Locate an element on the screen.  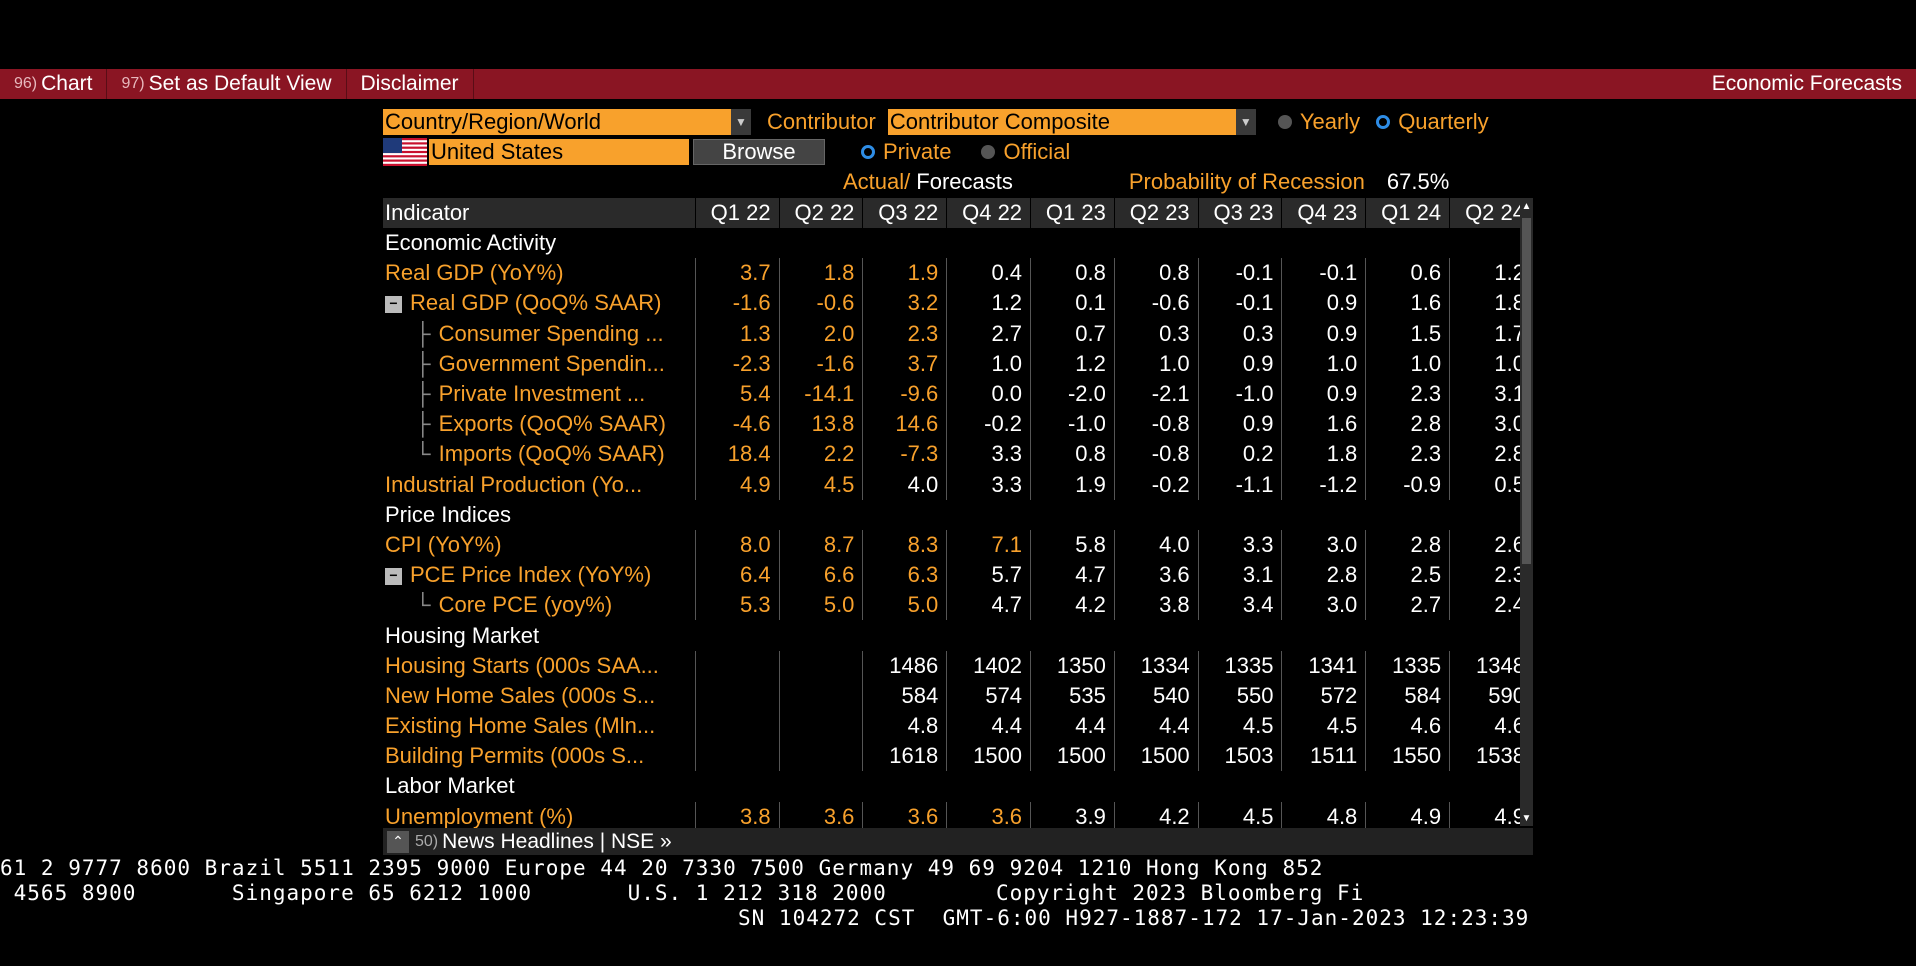
quarter-header: Q4 22 is located at coordinates (988, 213).